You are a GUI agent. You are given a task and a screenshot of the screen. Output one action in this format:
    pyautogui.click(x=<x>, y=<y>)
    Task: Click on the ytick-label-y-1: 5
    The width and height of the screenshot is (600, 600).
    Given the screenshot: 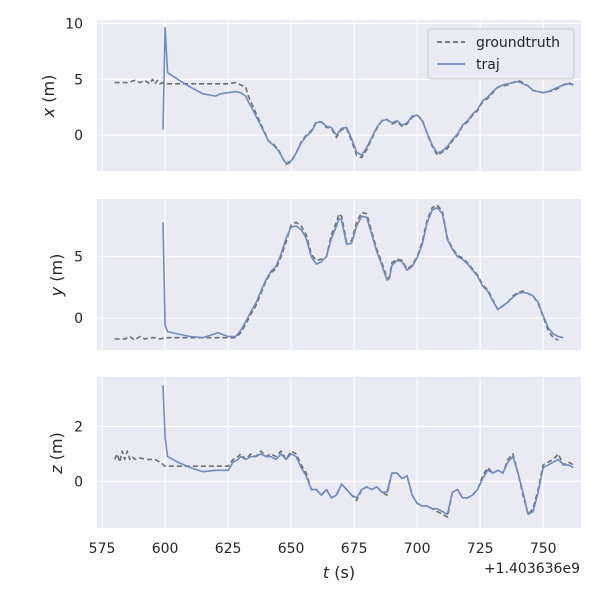 What is the action you would take?
    pyautogui.click(x=78, y=258)
    